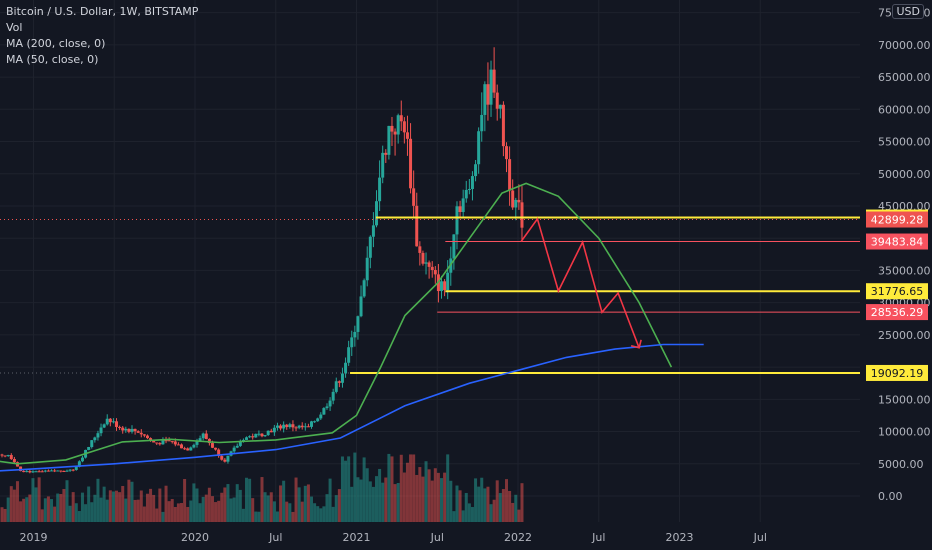 The image size is (932, 550). Describe the element at coordinates (890, 496) in the screenshot. I see `y-tick-label: 0.00` at that location.